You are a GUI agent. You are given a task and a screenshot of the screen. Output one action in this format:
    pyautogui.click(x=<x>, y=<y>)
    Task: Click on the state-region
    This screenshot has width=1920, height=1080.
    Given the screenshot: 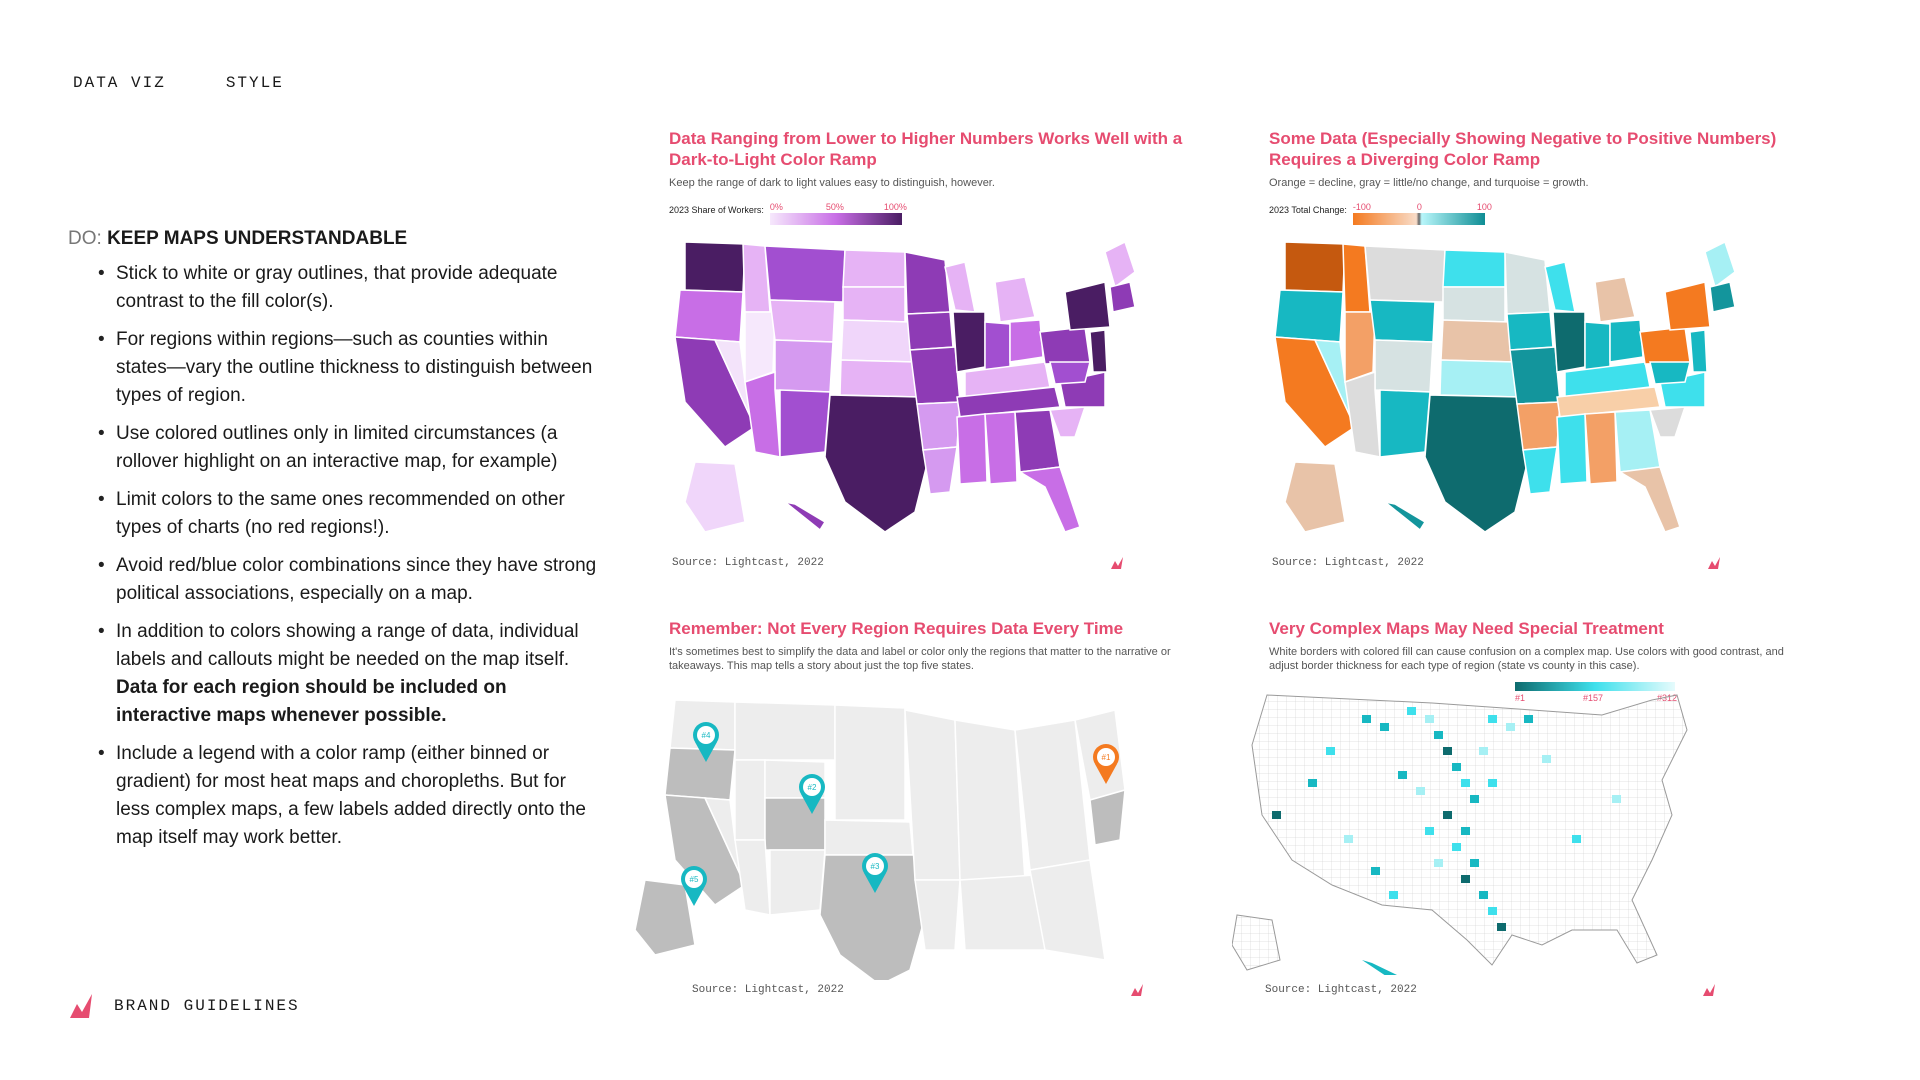 What is the action you would take?
    pyautogui.click(x=715, y=267)
    